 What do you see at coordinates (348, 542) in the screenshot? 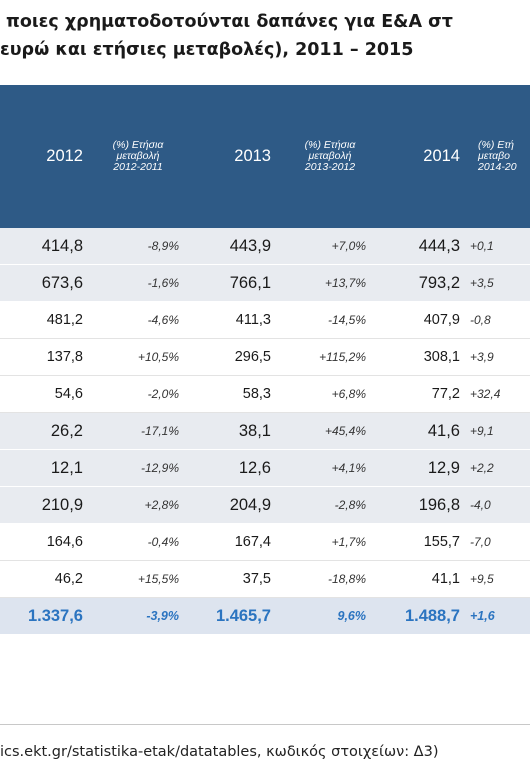
I see `change-2013-2012-cell: +1,7%` at bounding box center [348, 542].